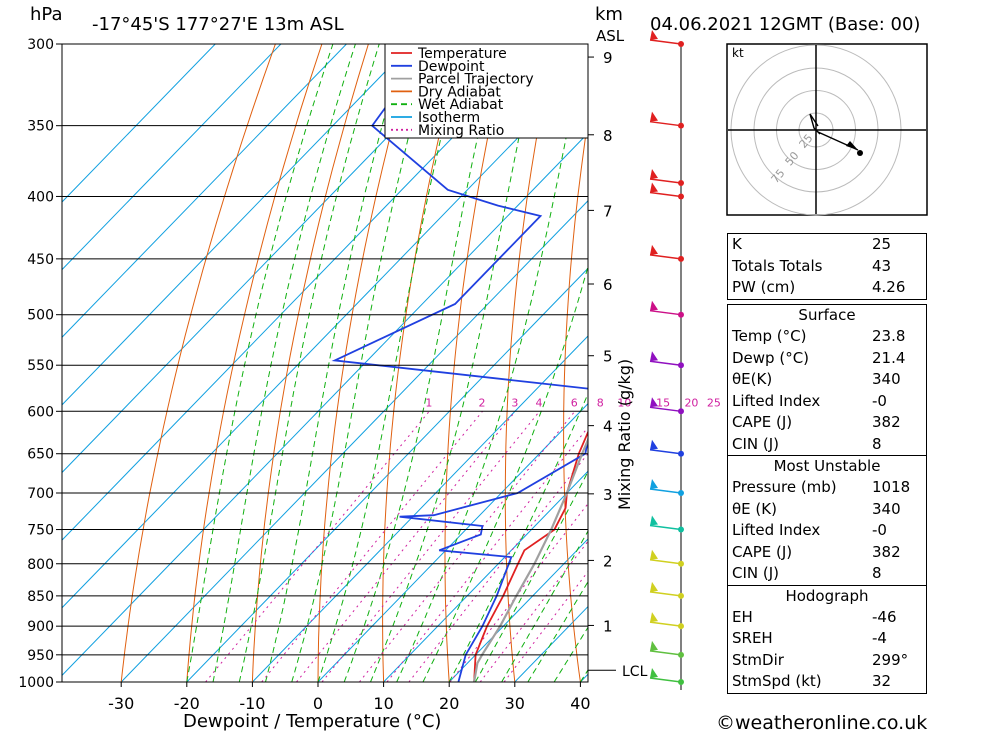  What do you see at coordinates (514, 402) in the screenshot?
I see `mixing-ratio-label: 3` at bounding box center [514, 402].